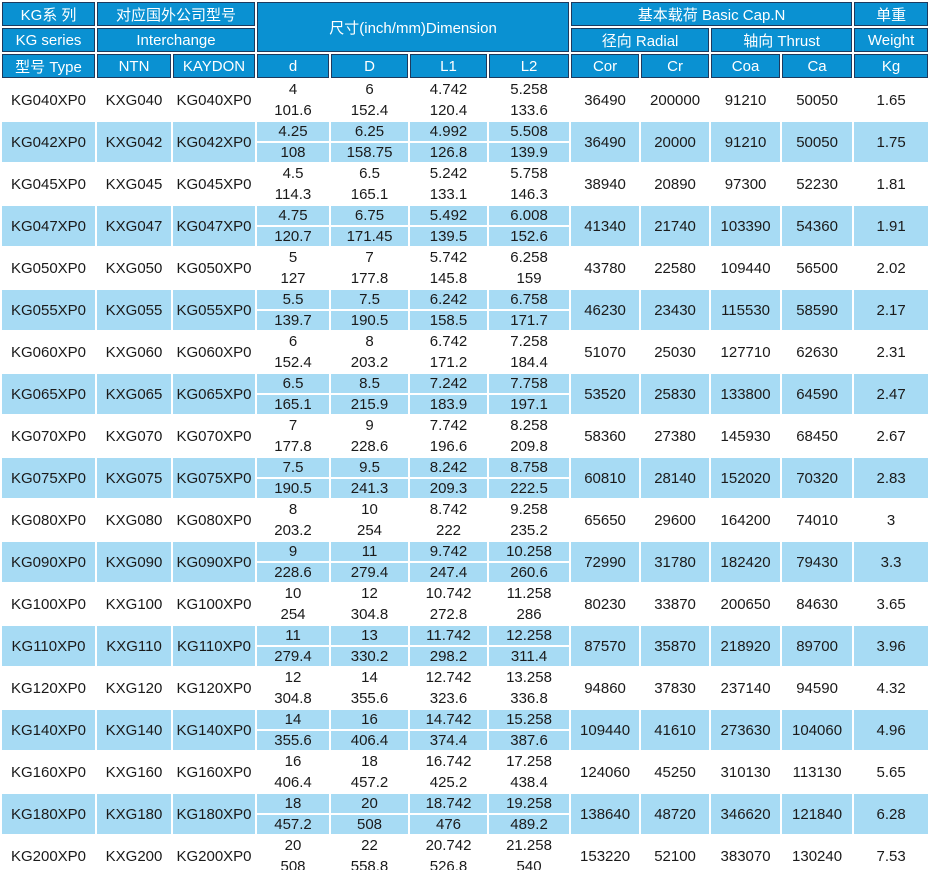 This screenshot has height=870, width=930. What do you see at coordinates (293, 425) in the screenshot?
I see `dim-d-inch-cell: 7` at bounding box center [293, 425].